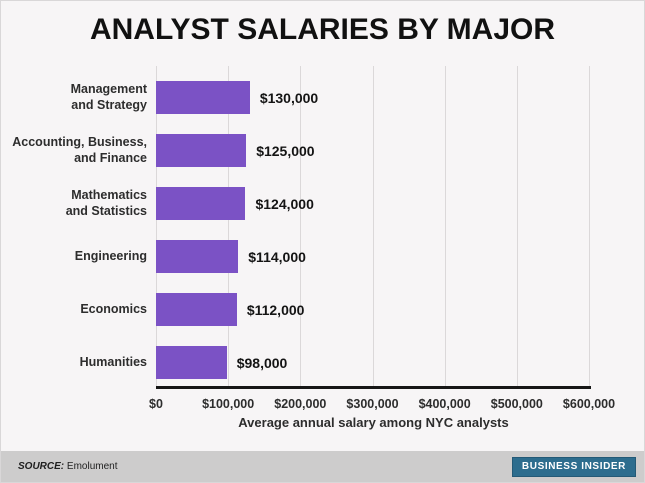 The width and height of the screenshot is (645, 483). What do you see at coordinates (322, 29) in the screenshot?
I see `chart-title: ANALYST SALARIES BY MAJOR` at bounding box center [322, 29].